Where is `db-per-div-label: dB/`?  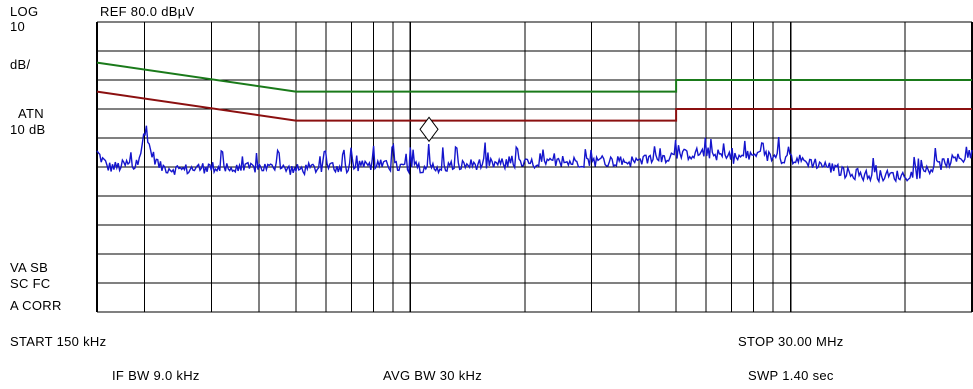 db-per-div-label: dB/ is located at coordinates (20, 64).